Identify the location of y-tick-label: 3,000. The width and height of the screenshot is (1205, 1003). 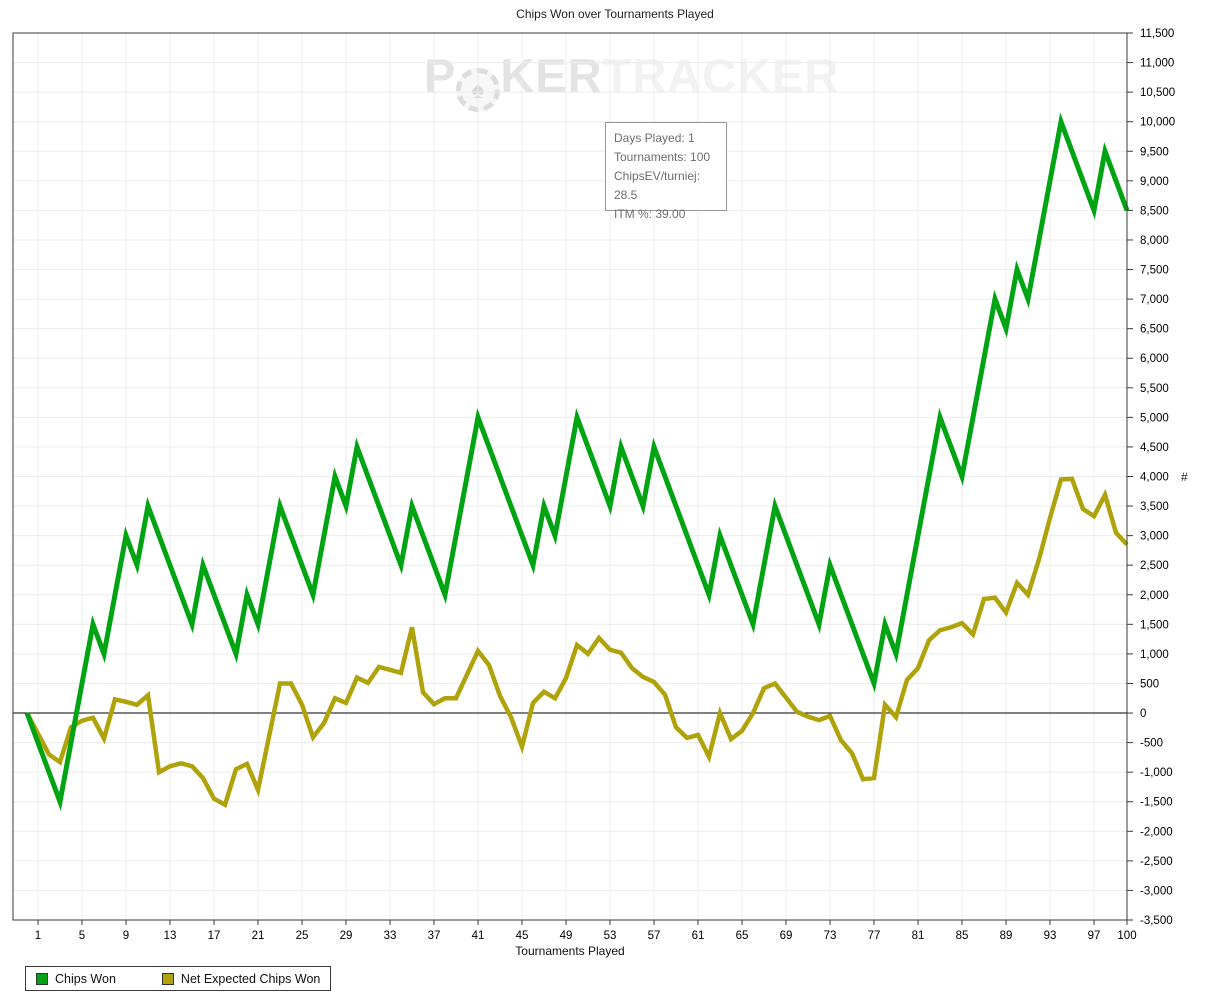
(1154, 537).